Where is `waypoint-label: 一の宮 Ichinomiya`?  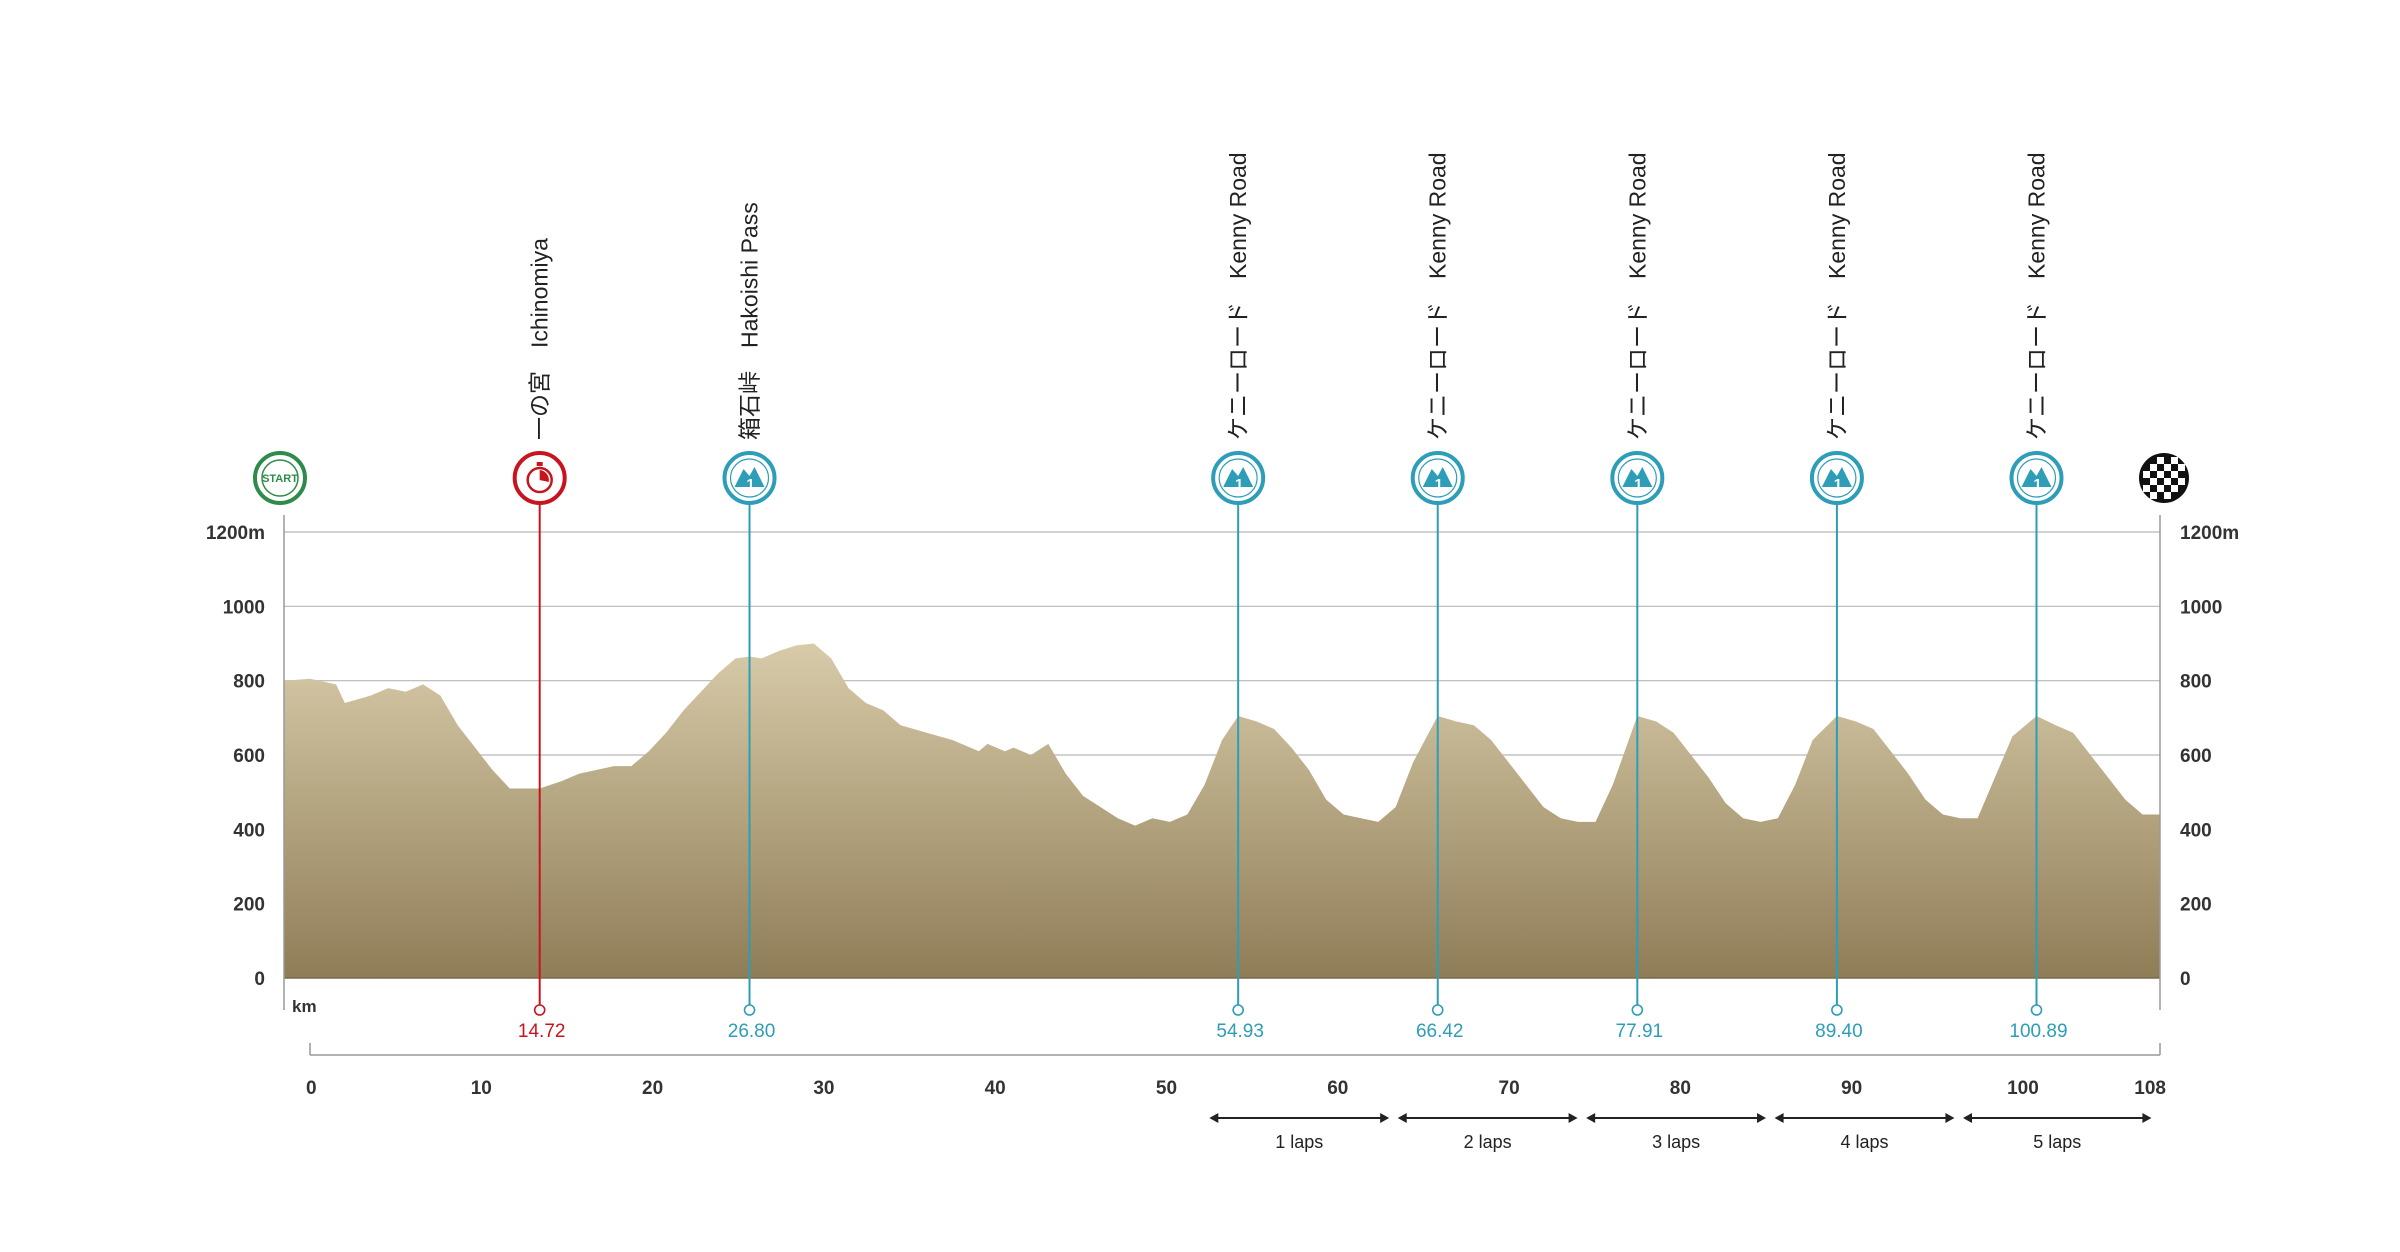 waypoint-label: 一の宮 Ichinomiya is located at coordinates (540, 339).